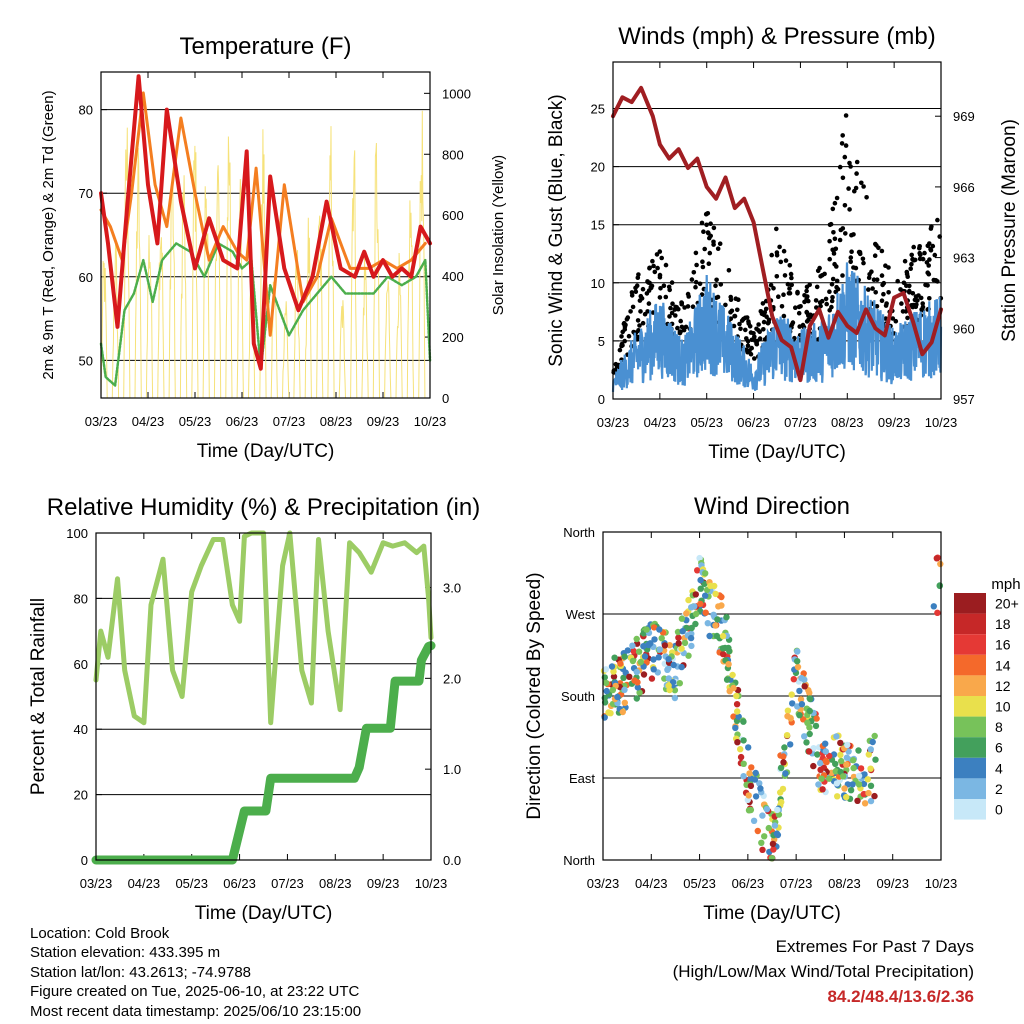 This screenshot has width=1024, height=1024. What do you see at coordinates (753, 422) in the screenshot?
I see `x-tick-label: 06/23` at bounding box center [753, 422].